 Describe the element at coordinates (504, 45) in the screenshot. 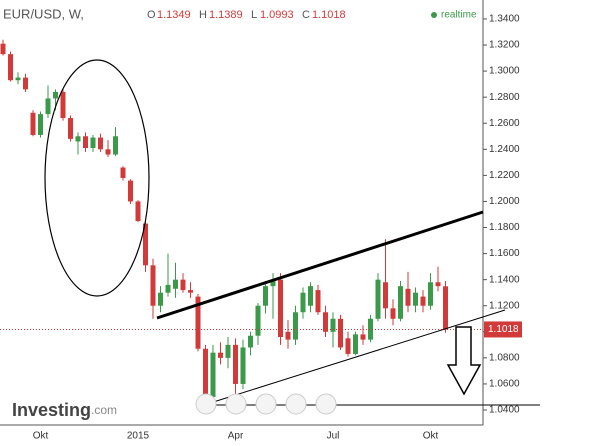

I see `y-tick-label: 1.3200` at that location.